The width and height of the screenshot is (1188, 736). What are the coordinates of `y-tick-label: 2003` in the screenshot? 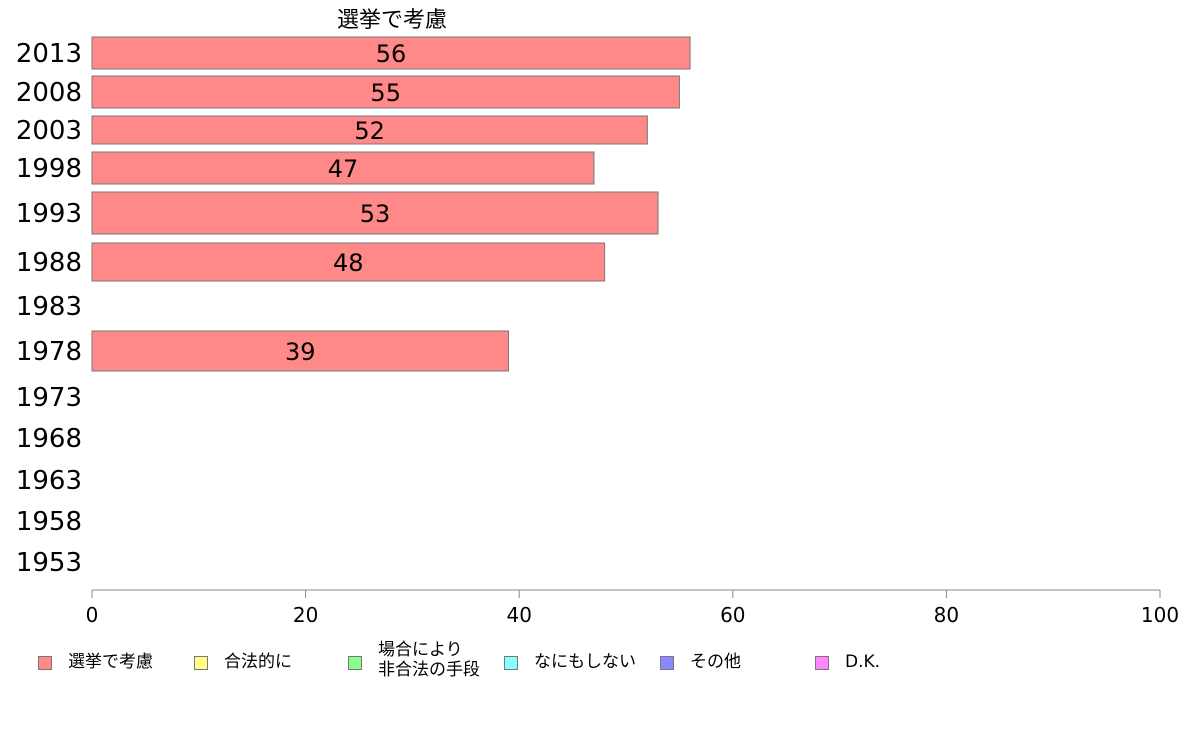 It's located at (49, 131).